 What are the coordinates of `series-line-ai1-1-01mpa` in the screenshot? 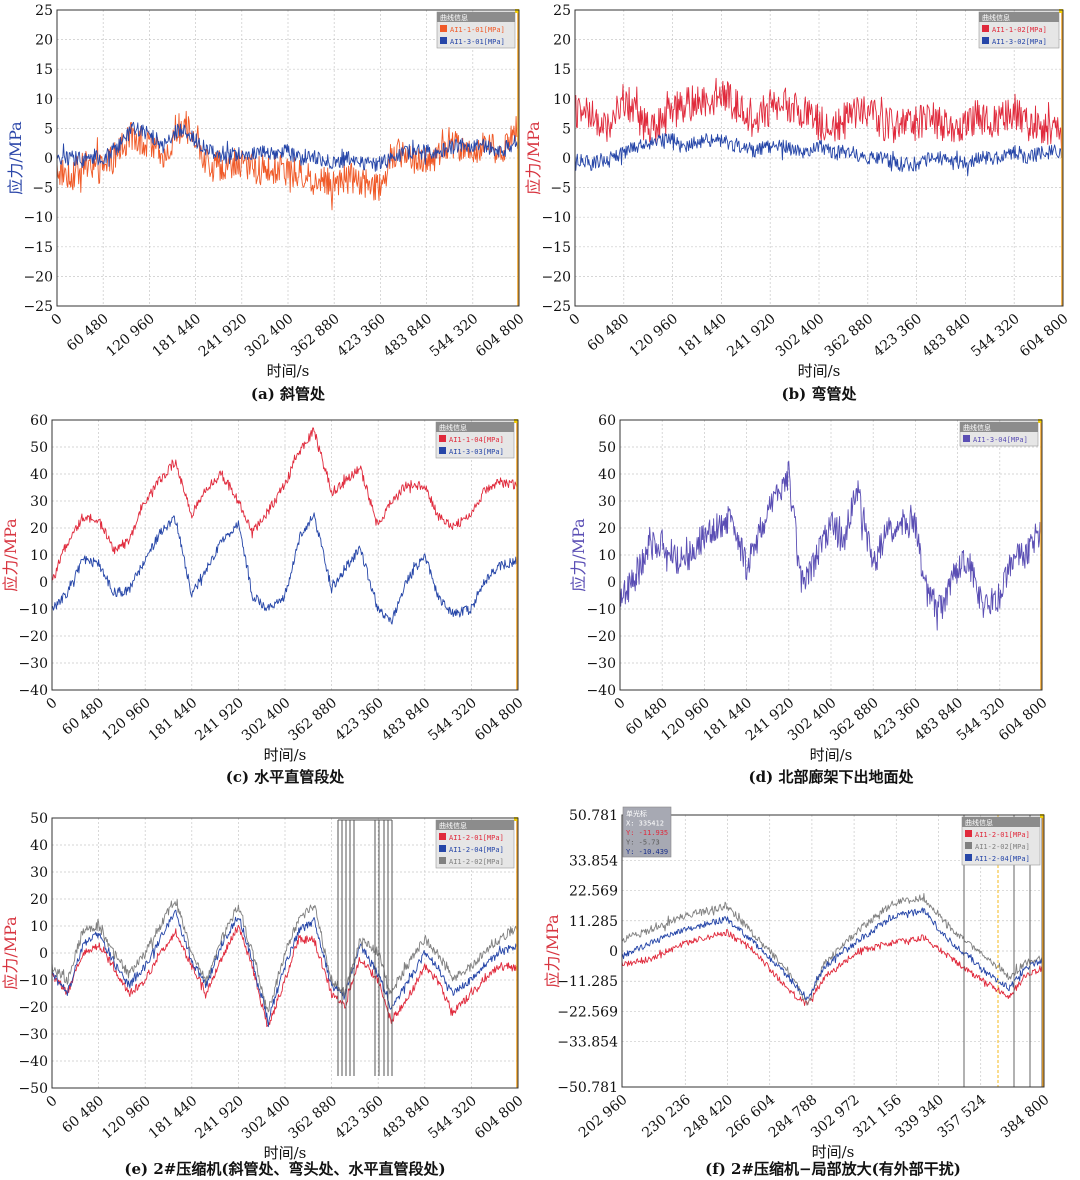 It's located at (288, 160).